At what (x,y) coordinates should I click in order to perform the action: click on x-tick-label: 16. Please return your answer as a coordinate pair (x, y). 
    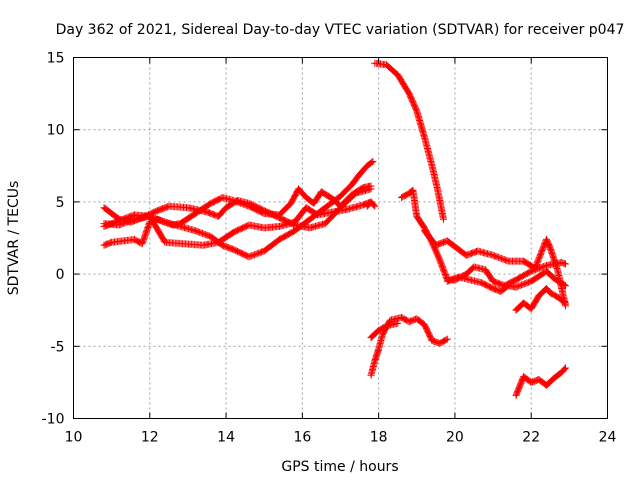
    Looking at the image, I should click on (302, 438).